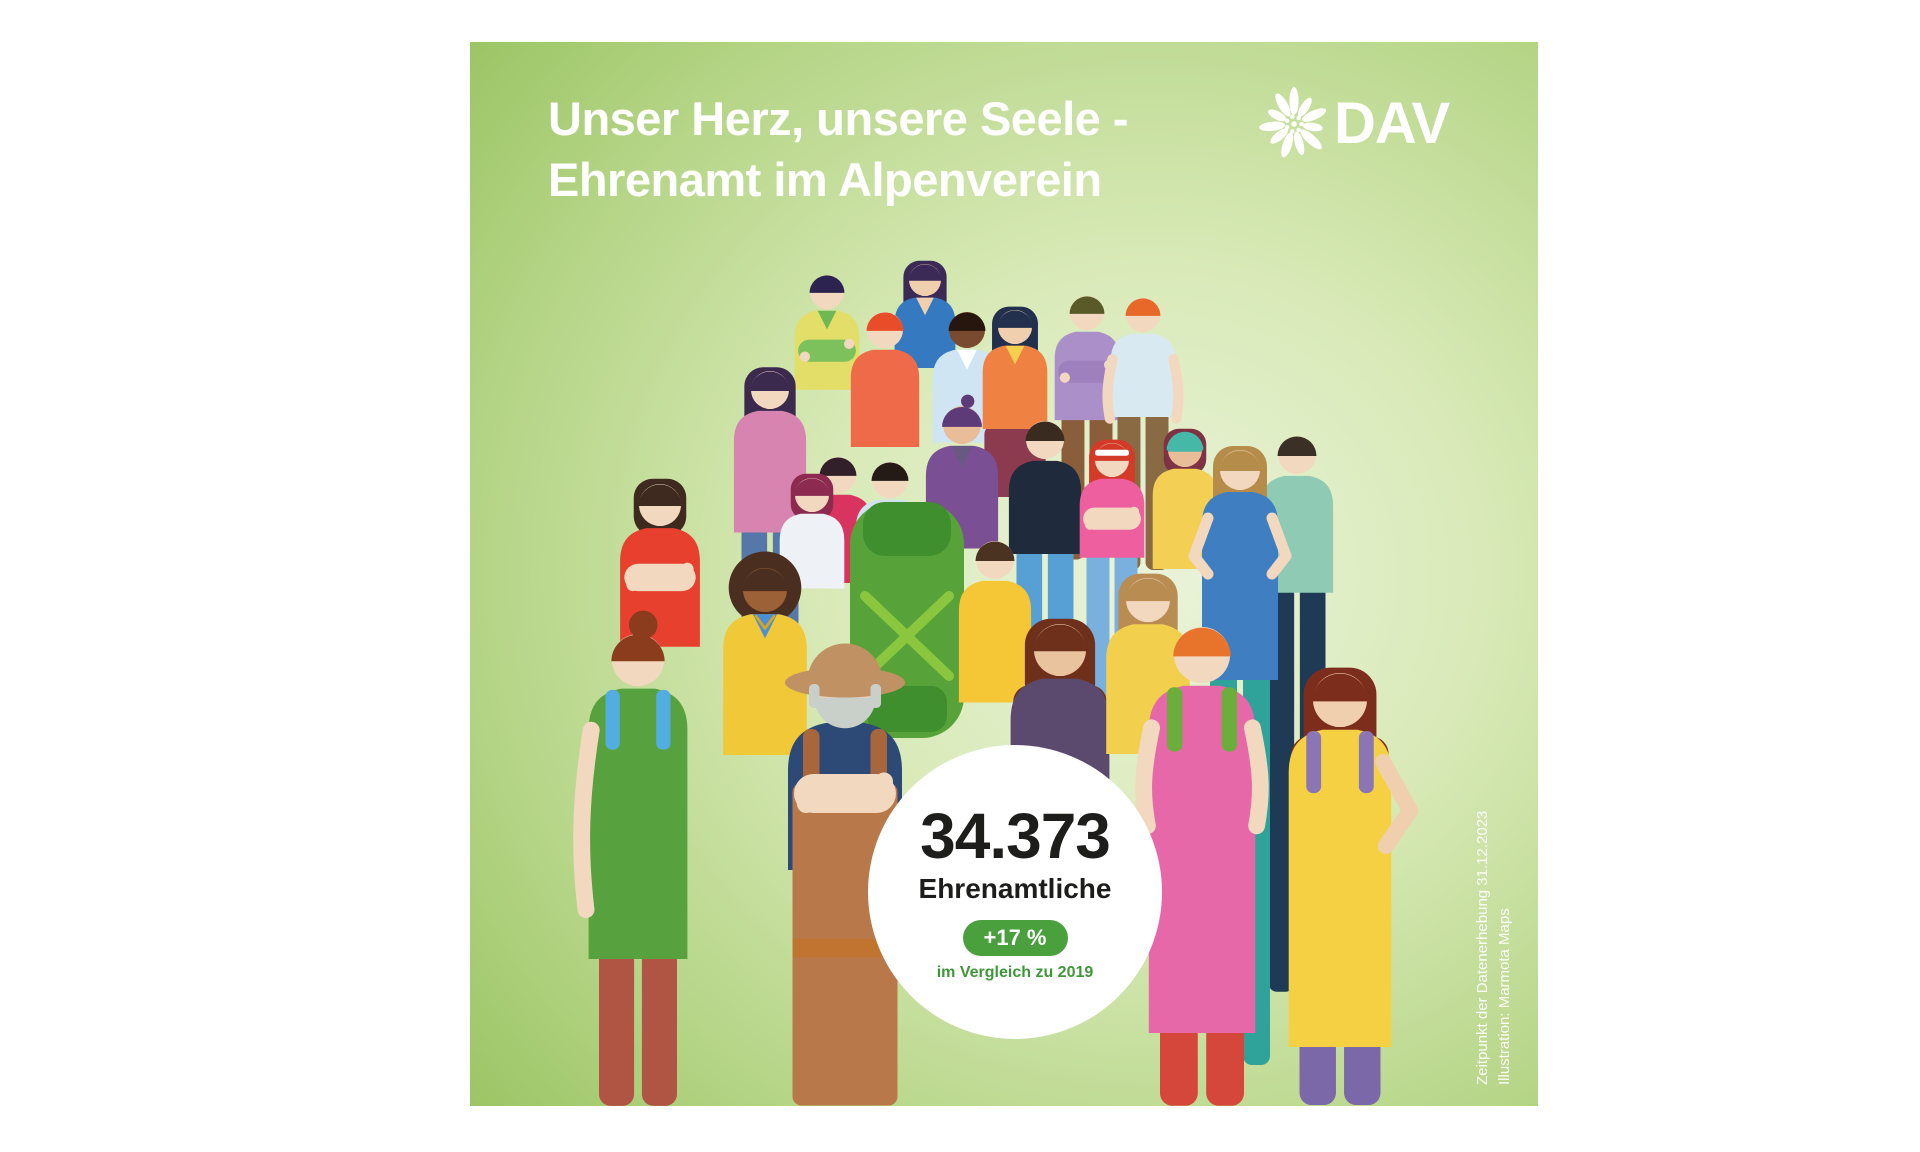  Describe the element at coordinates (825, 179) in the screenshot. I see `title-line-2: Ehrenamt im Alpenverein` at that location.